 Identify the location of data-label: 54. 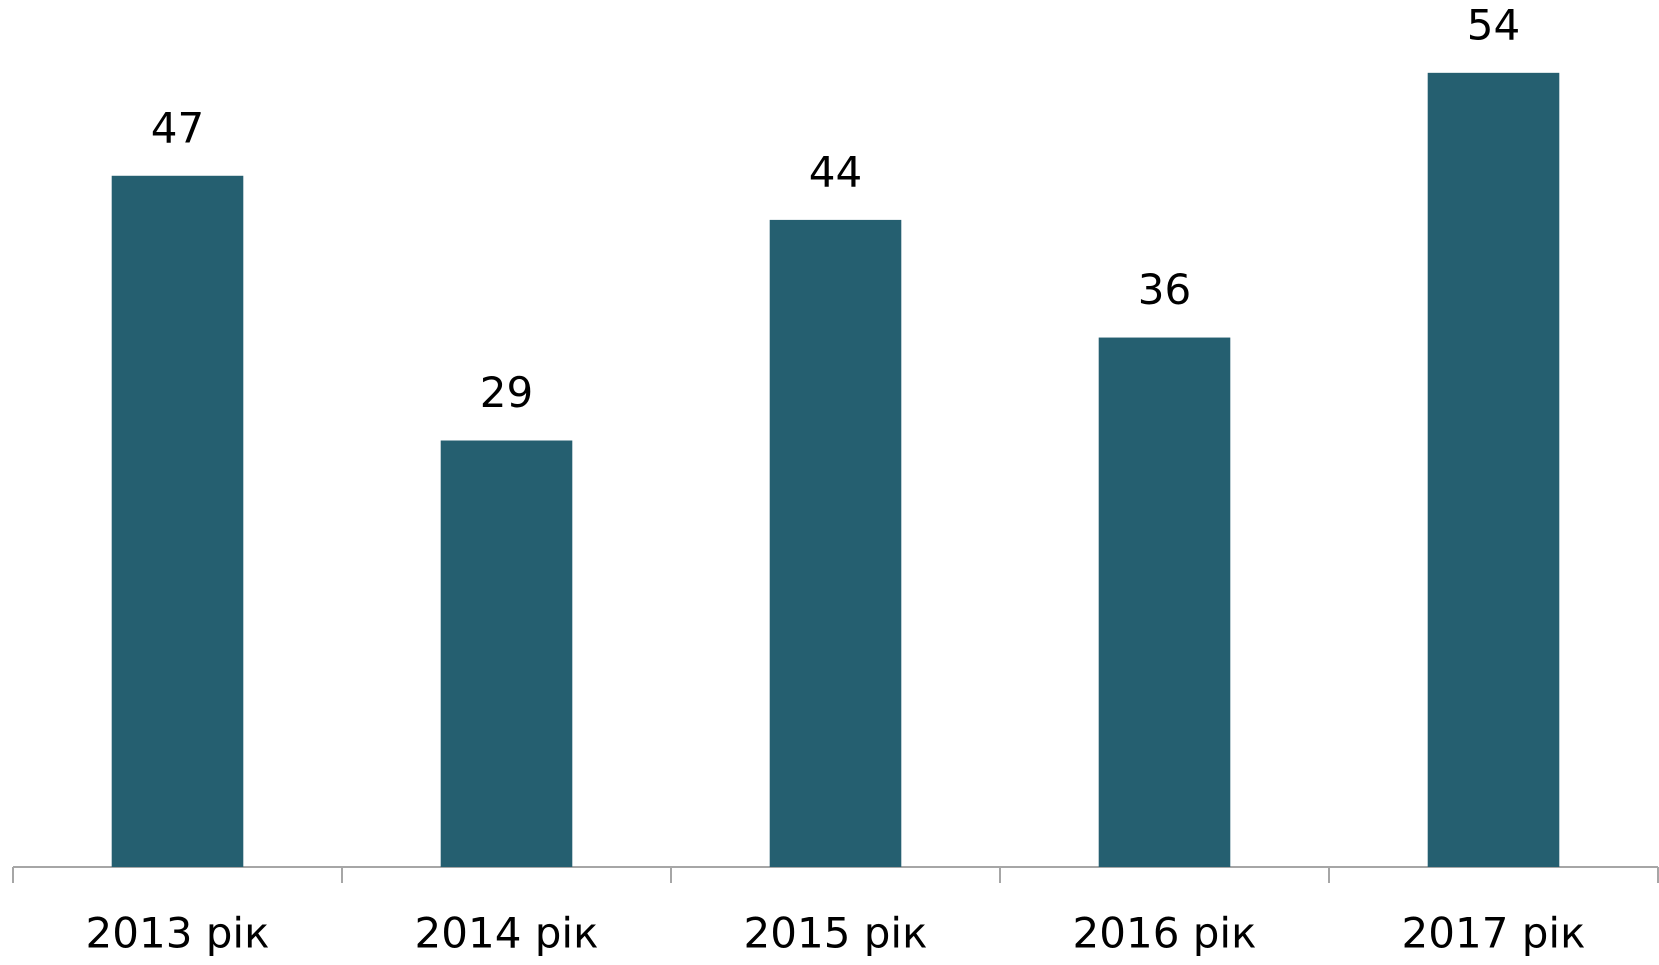
(1493, 24).